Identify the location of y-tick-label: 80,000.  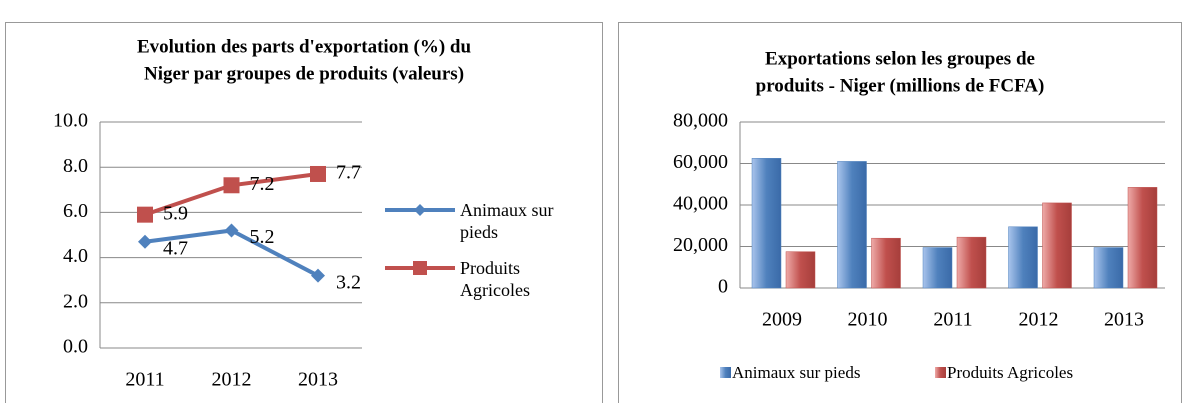
(700, 121).